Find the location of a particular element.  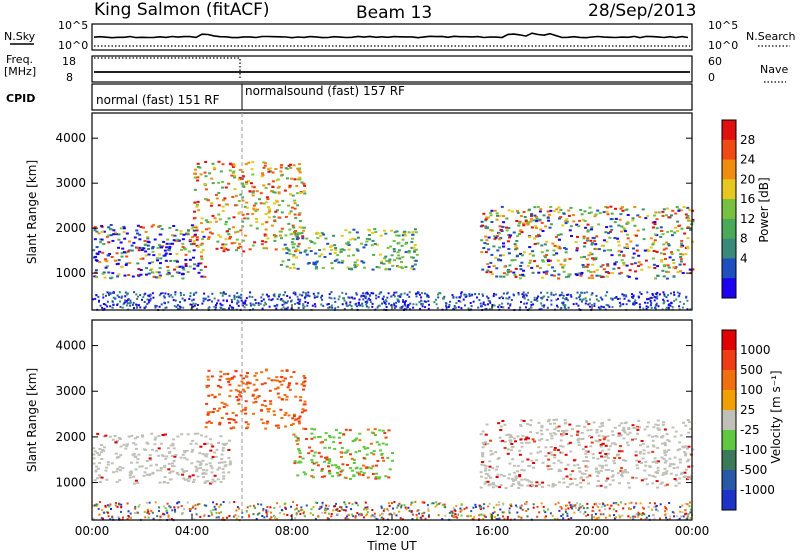

y-tick-label: 4000 is located at coordinates (70, 138).